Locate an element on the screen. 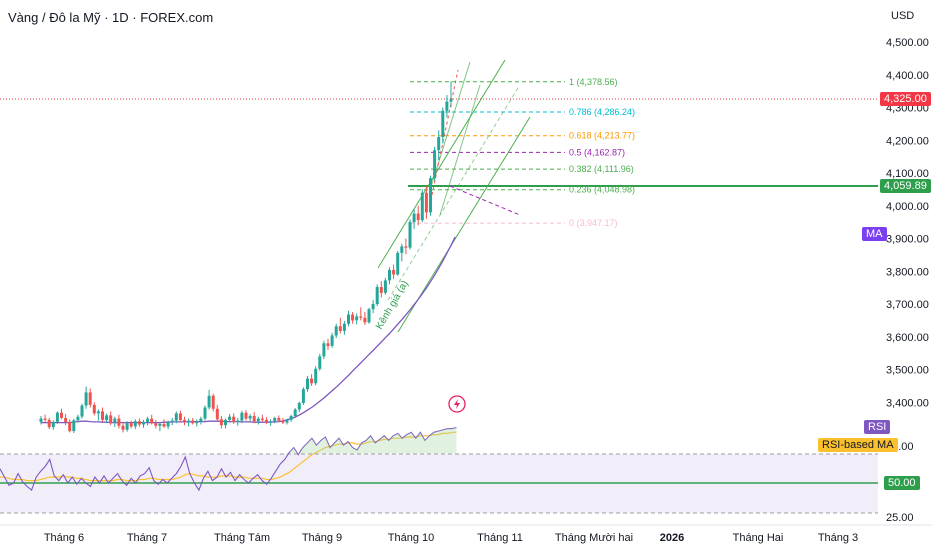 Image resolution: width=932 pixels, height=550 pixels. last-price-badge: 4,325.00 is located at coordinates (905, 99).